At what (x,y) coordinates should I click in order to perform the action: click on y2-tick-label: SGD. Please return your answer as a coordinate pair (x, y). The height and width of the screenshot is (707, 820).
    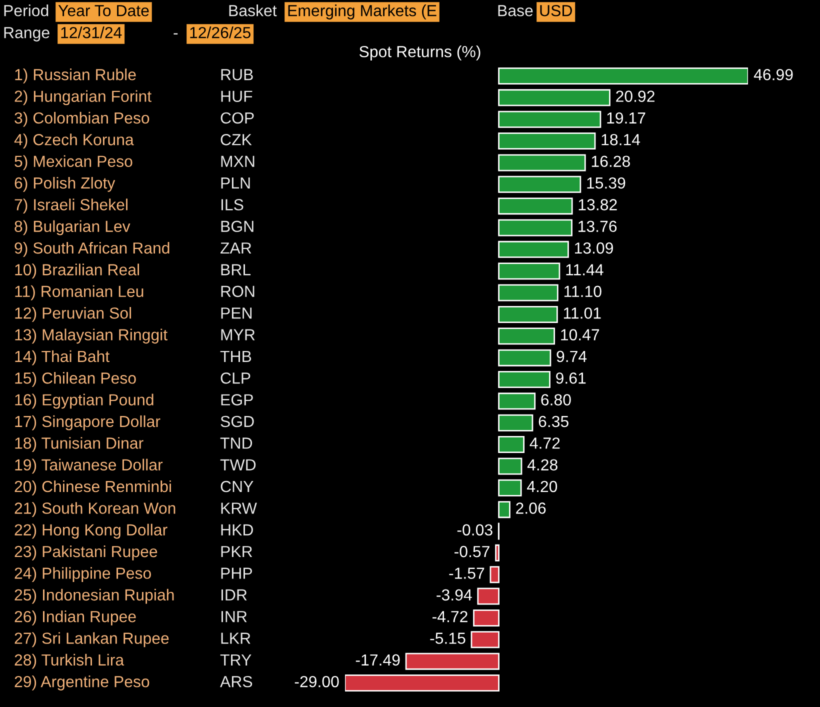
    Looking at the image, I should click on (237, 422).